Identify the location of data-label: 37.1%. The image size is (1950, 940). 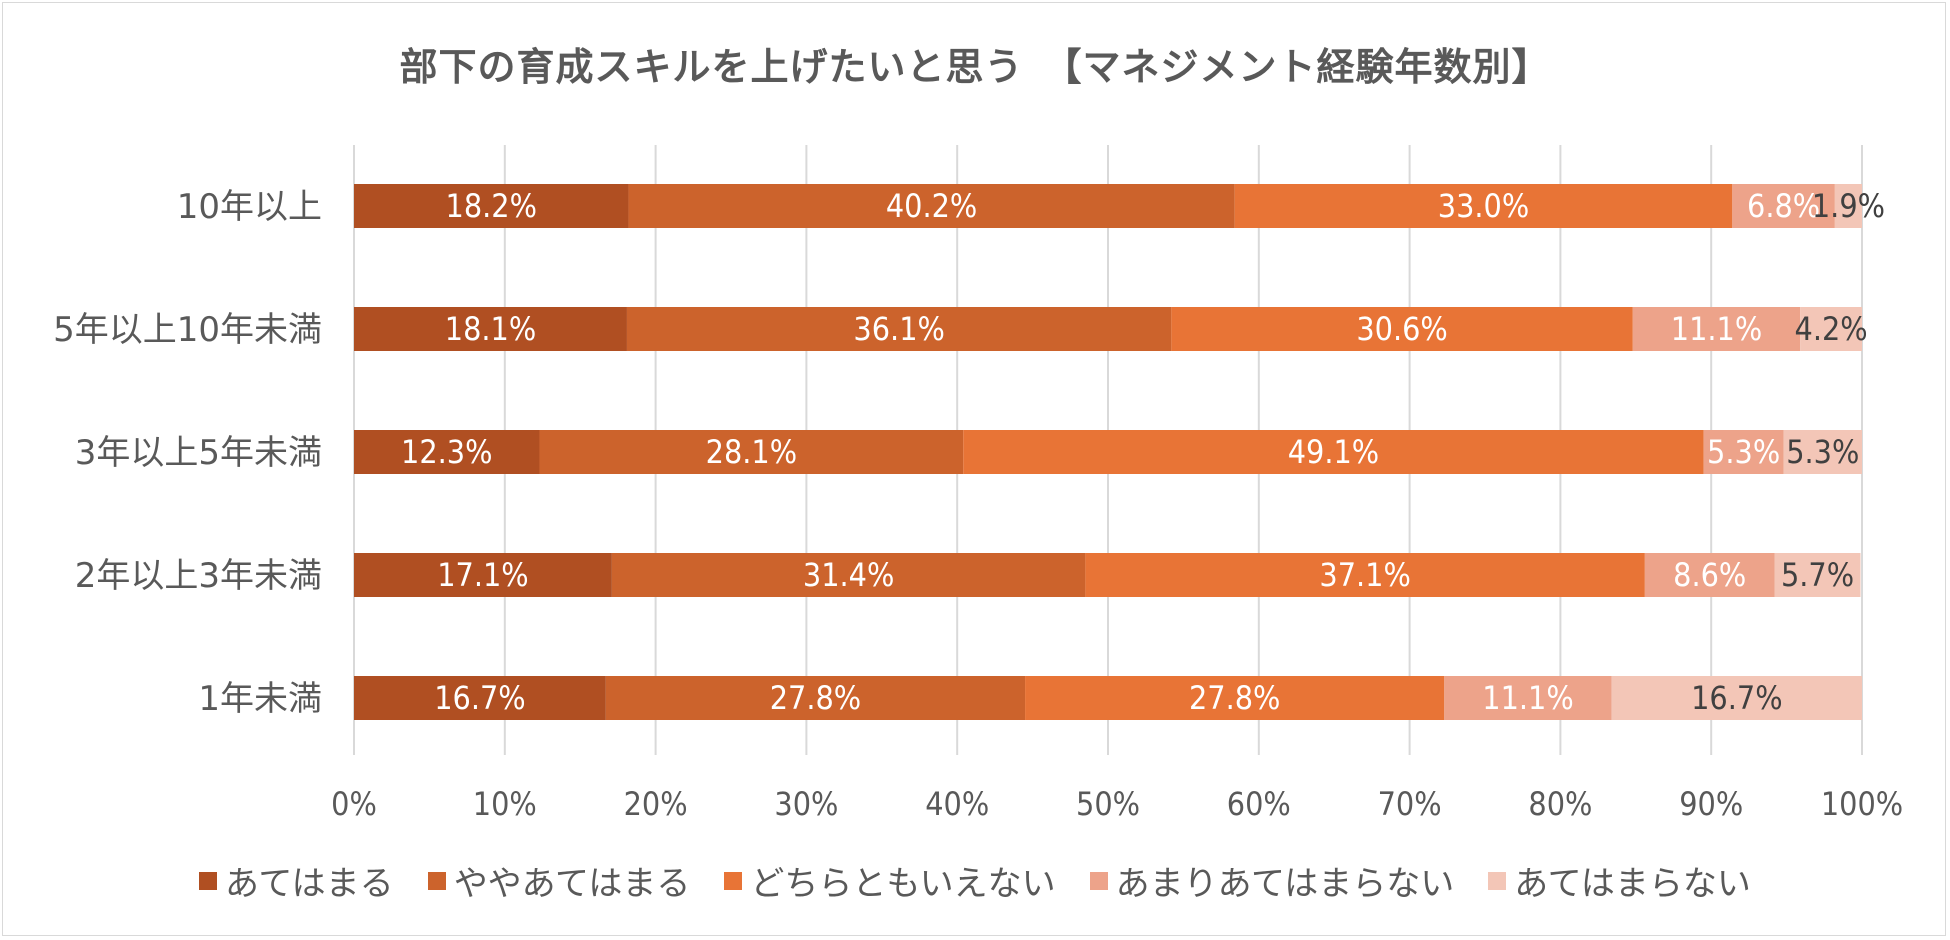
(1364, 575).